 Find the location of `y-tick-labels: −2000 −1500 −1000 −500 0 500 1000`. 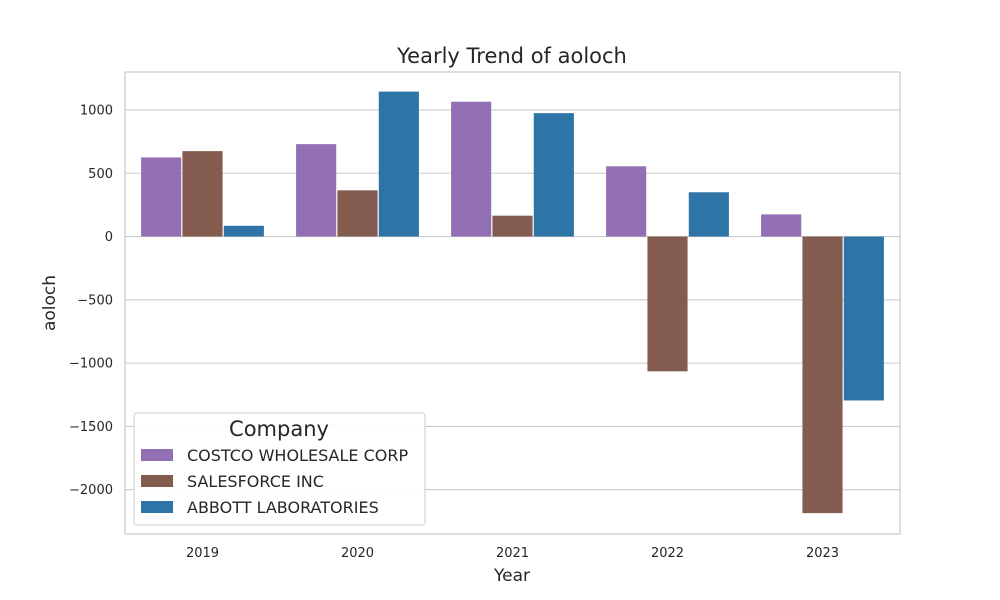

y-tick-labels: −2000 −1500 −1000 −500 0 500 1000 is located at coordinates (91, 300).